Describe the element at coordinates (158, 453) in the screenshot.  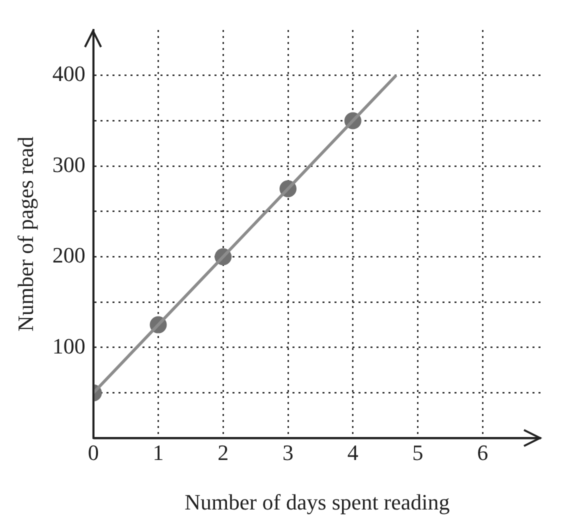
I see `x-tick-label: 1` at that location.